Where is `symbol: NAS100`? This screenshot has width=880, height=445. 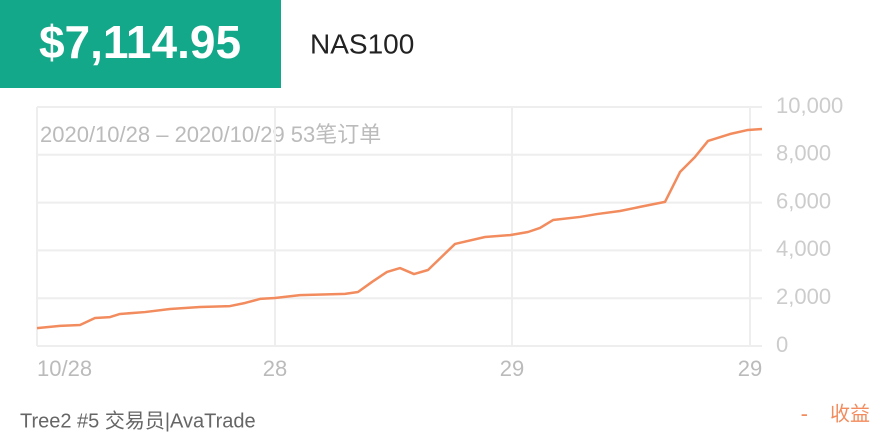 symbol: NAS100 is located at coordinates (362, 43).